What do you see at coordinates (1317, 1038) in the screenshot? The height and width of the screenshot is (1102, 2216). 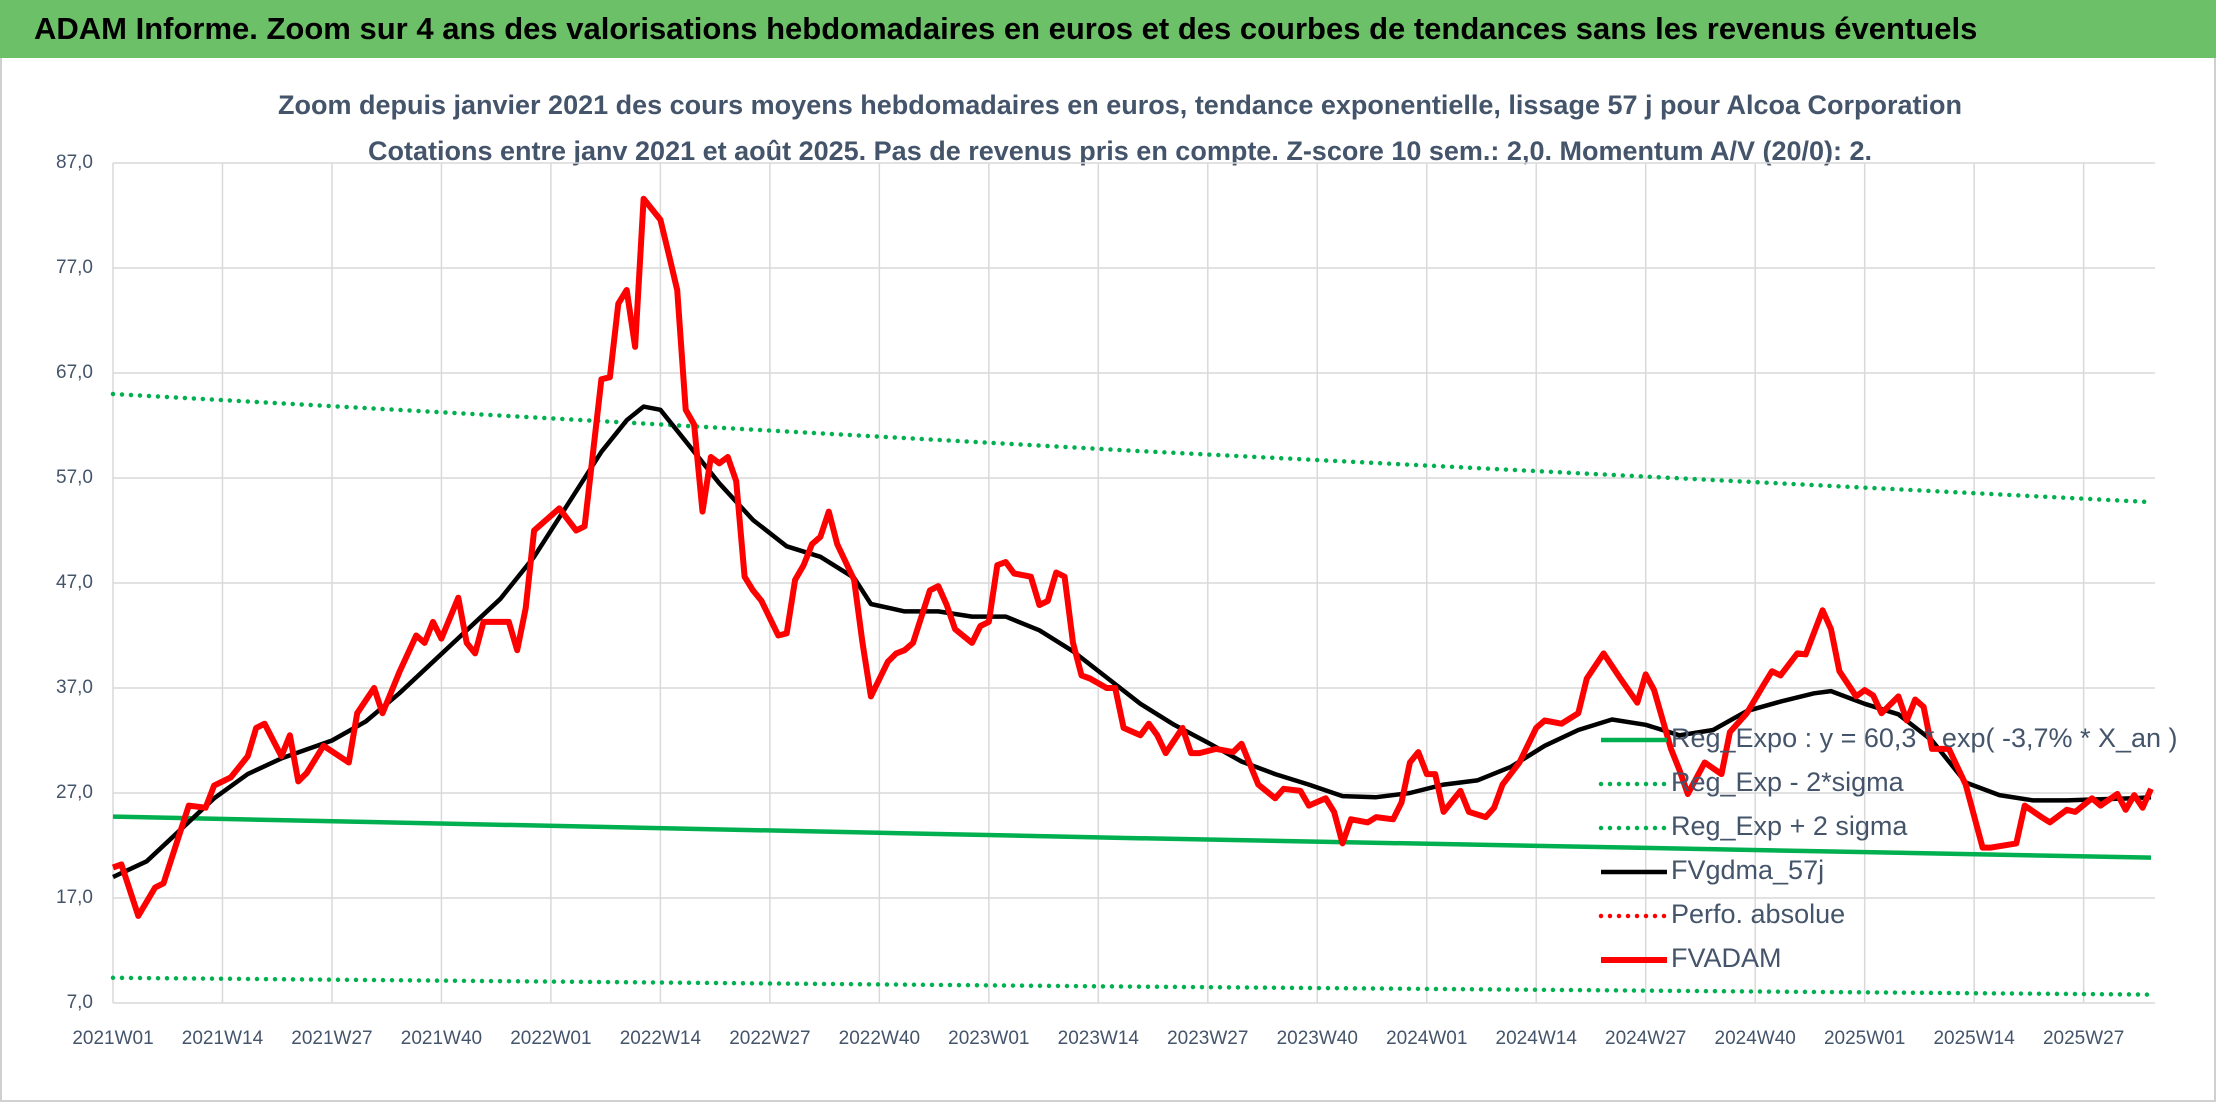 I see `x-tick-label: 2023W40` at bounding box center [1317, 1038].